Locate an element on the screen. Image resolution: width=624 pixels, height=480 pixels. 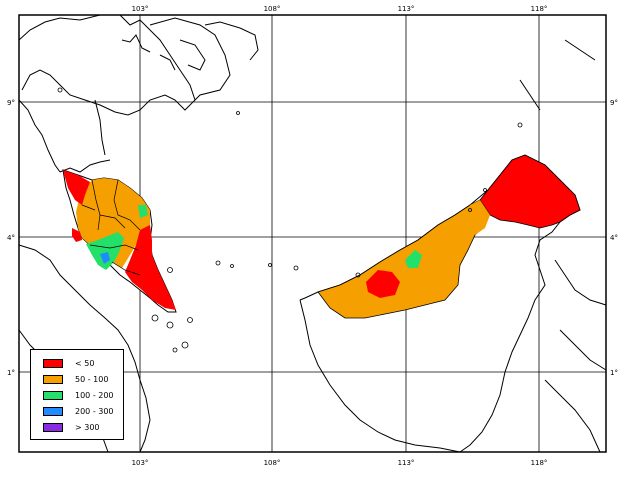
lon-ticks-bottom: 103° 108° 113° 118° is located at coordinates (340, 463).